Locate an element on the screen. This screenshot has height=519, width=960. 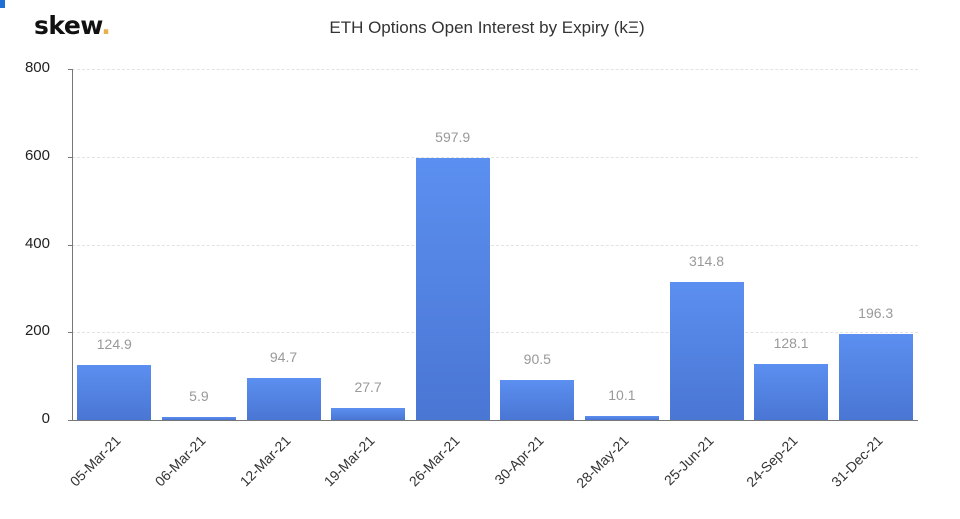
chart-title: ETH Options Open Interest by Expiry (kΞ) is located at coordinates (487, 27).